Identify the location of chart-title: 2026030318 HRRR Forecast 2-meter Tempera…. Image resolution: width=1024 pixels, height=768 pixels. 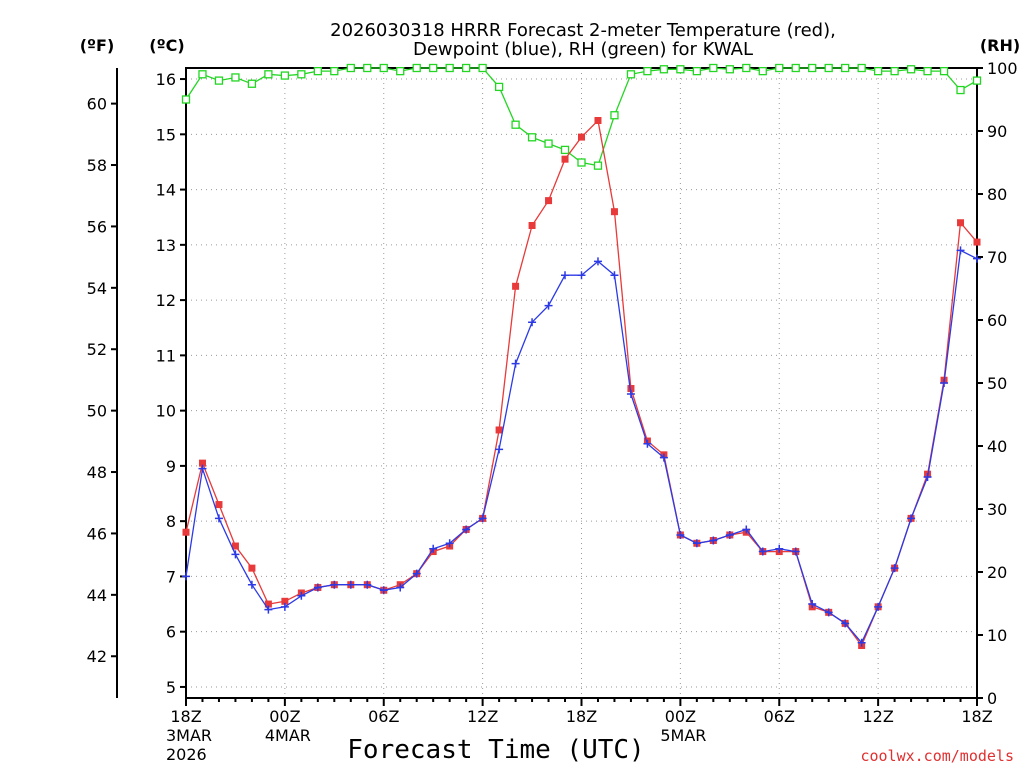
(583, 30).